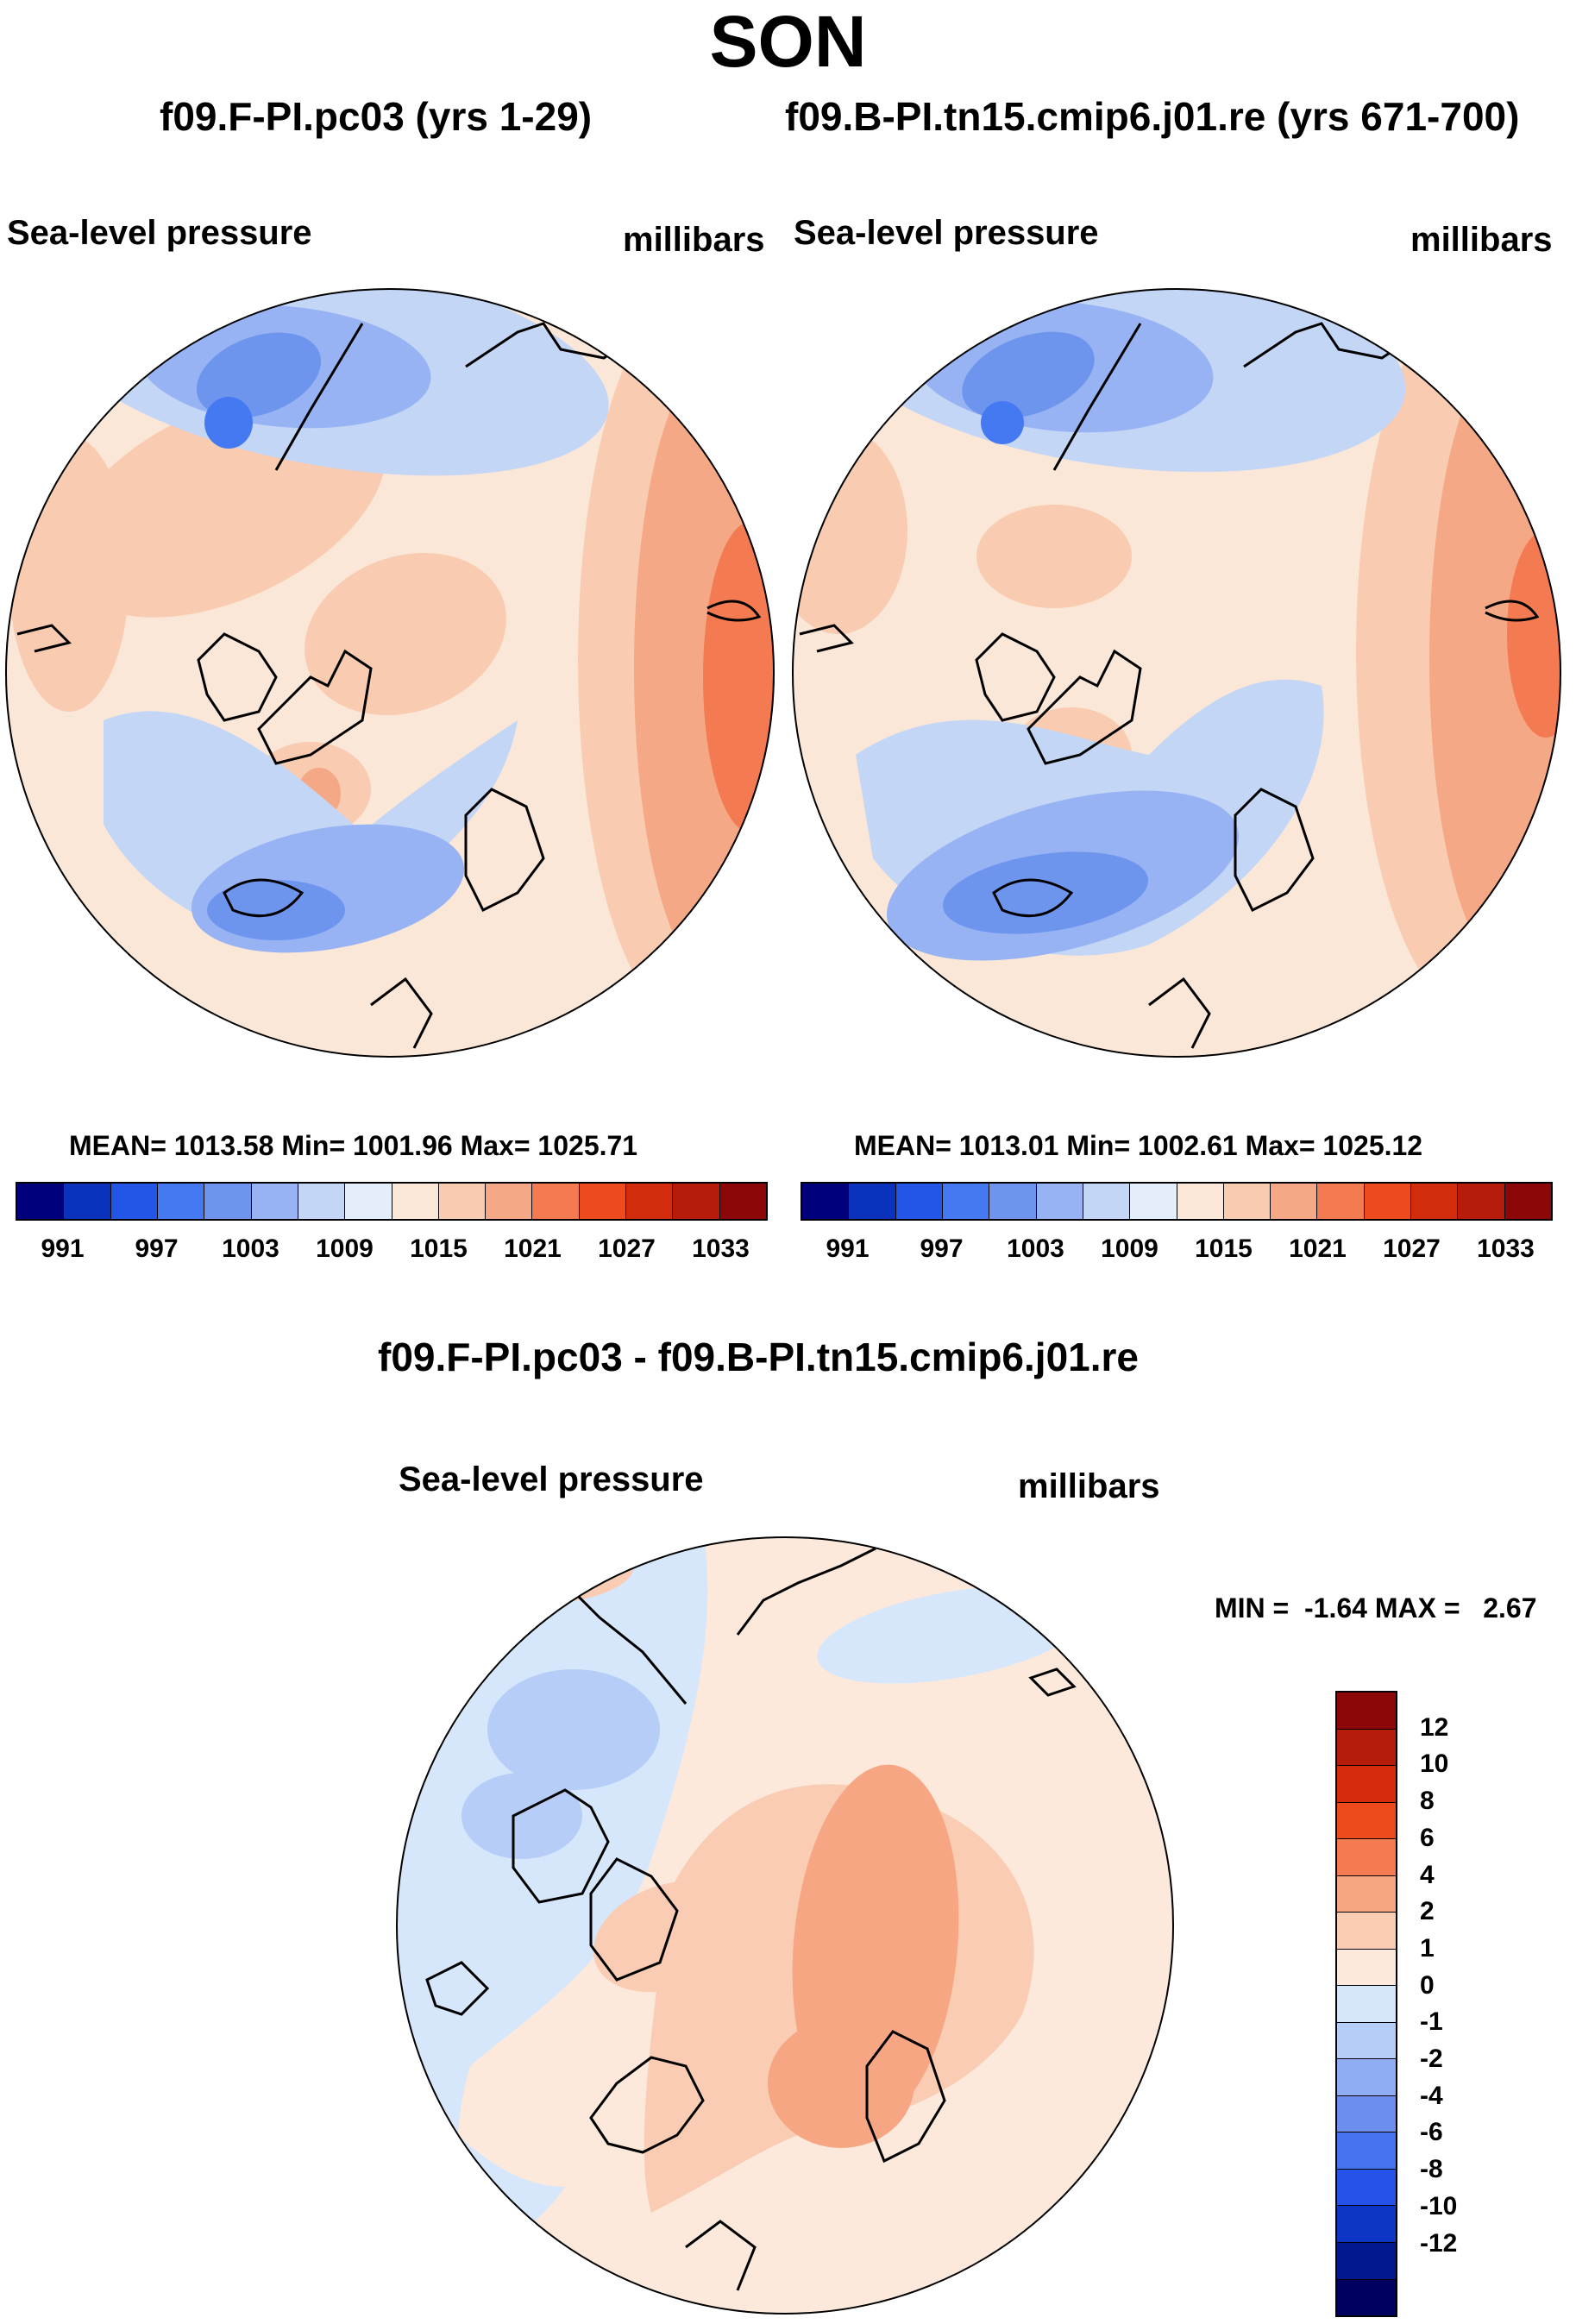 This screenshot has width=1576, height=2324. What do you see at coordinates (551, 1479) in the screenshot?
I see `panel-3-variable-label: Sea-level pressure` at bounding box center [551, 1479].